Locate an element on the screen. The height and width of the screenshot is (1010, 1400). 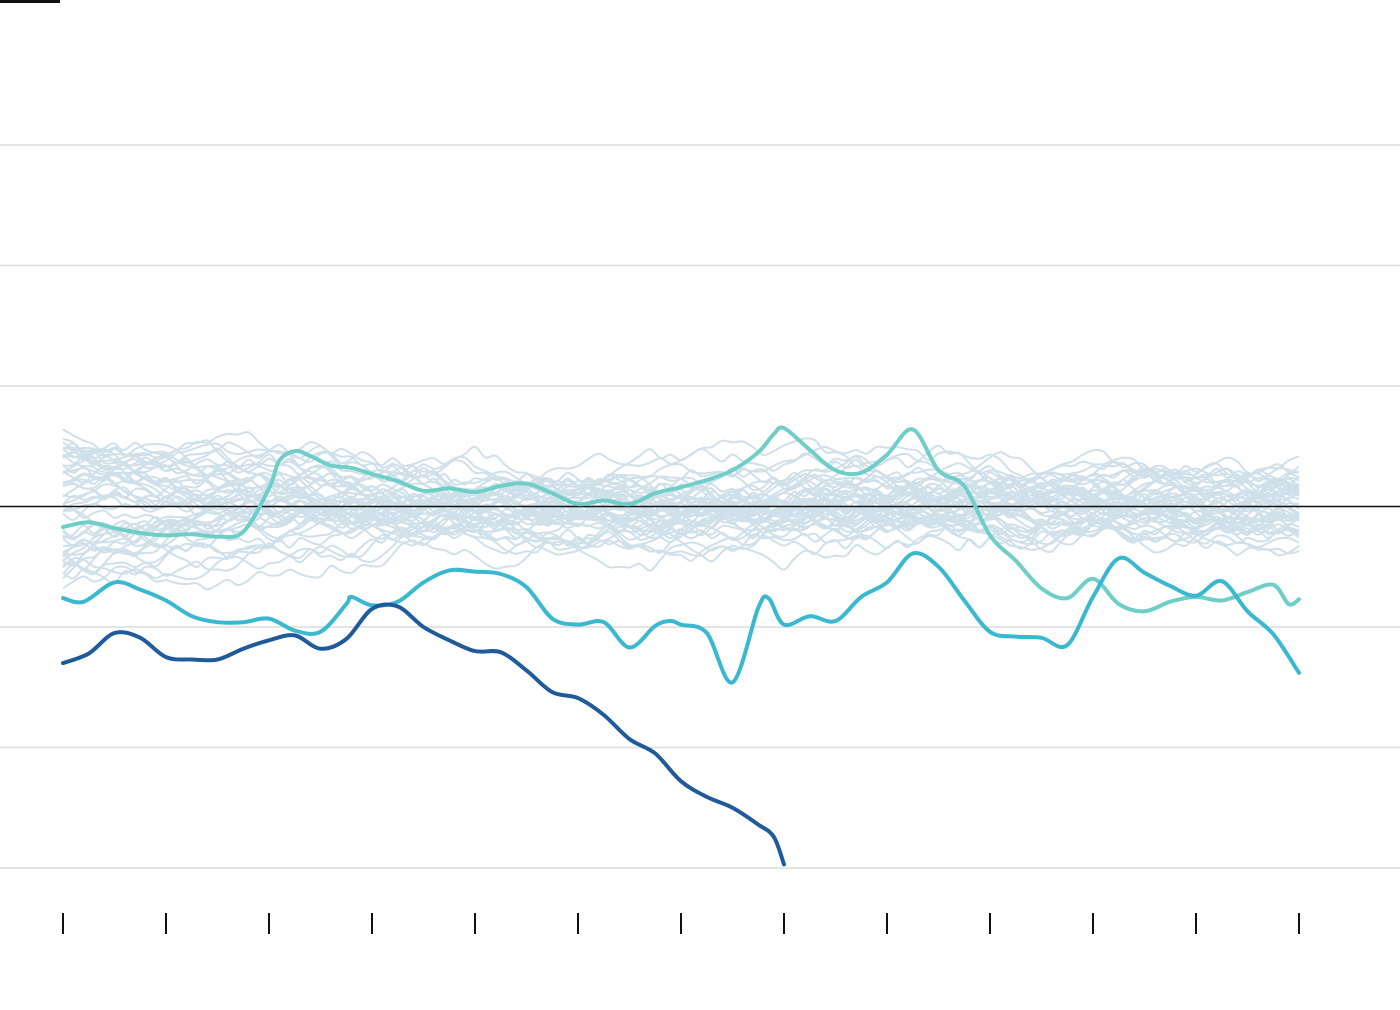
highlight-navy-series-line is located at coordinates (423, 734).